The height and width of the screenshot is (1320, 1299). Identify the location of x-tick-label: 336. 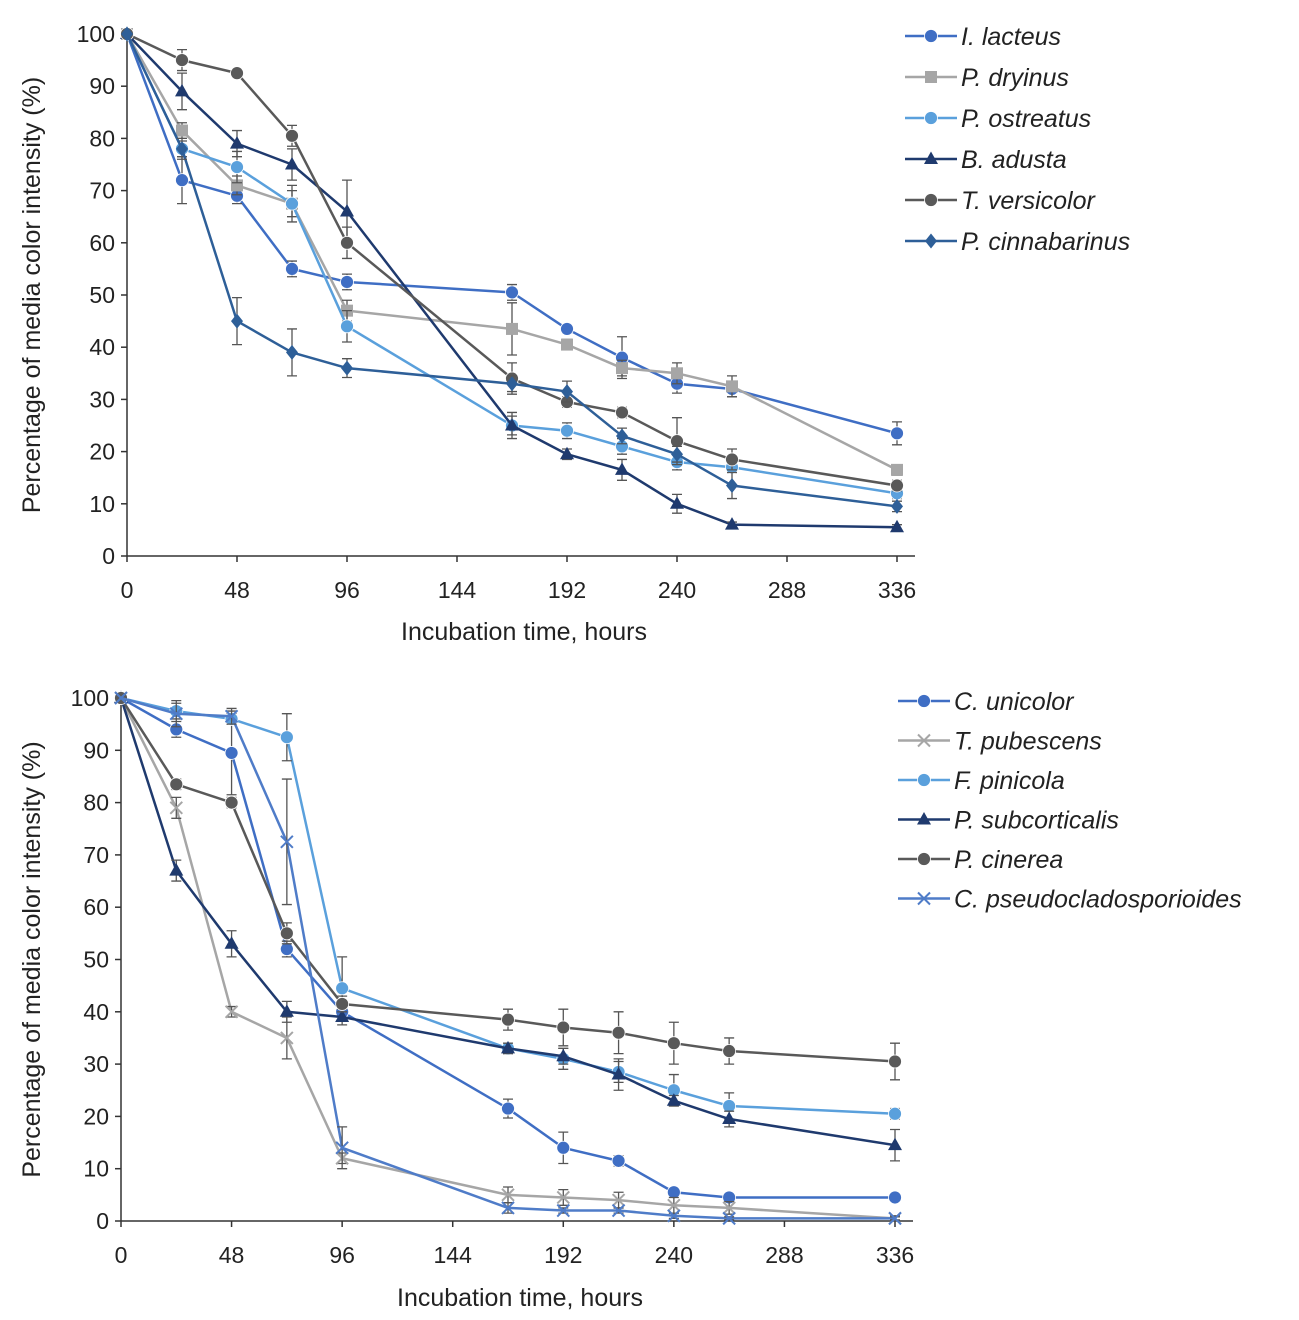
(895, 1255).